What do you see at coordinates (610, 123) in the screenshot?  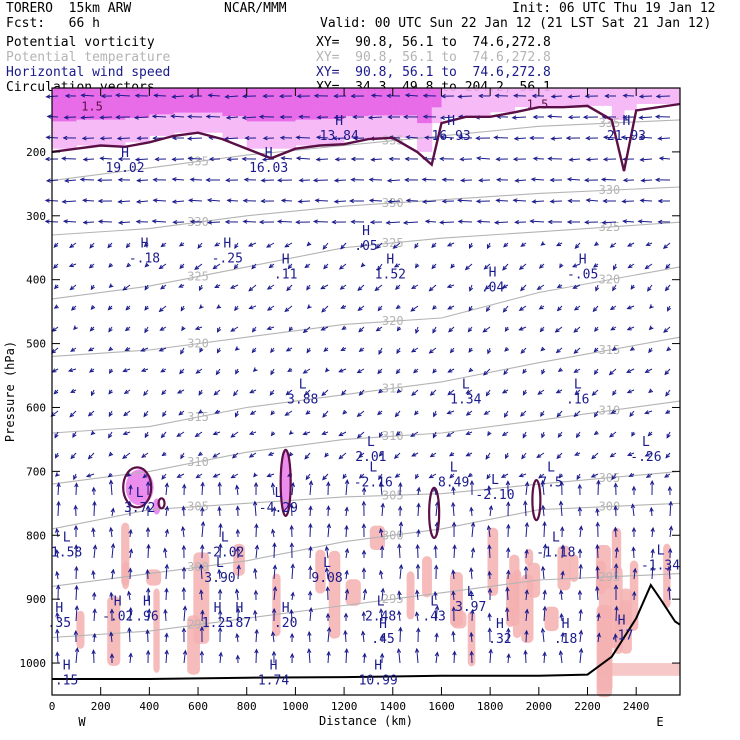 I see `isentrope-label: 335` at bounding box center [610, 123].